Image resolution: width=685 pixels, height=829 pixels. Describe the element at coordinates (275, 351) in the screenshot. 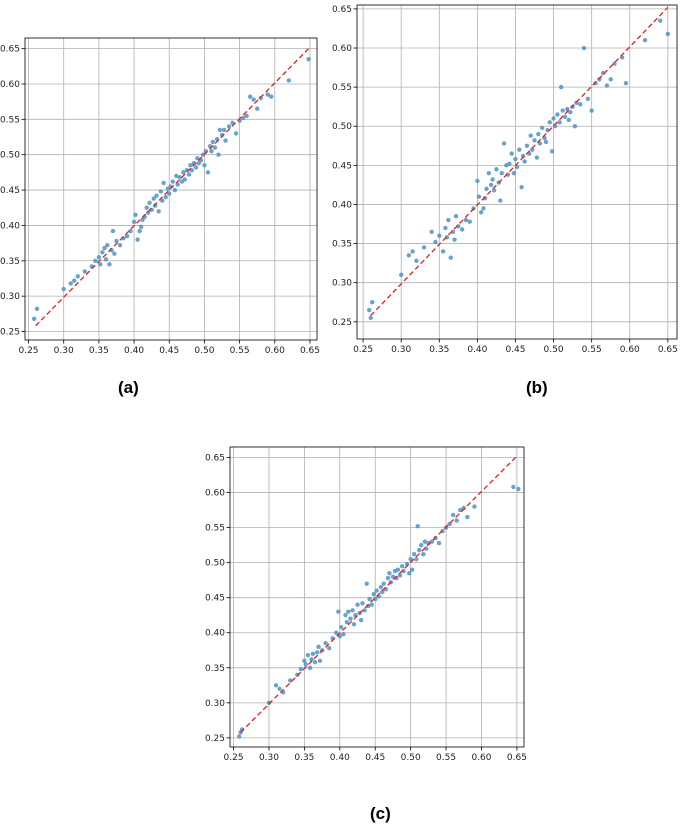

I see `x-tick-label: 0.60` at that location.